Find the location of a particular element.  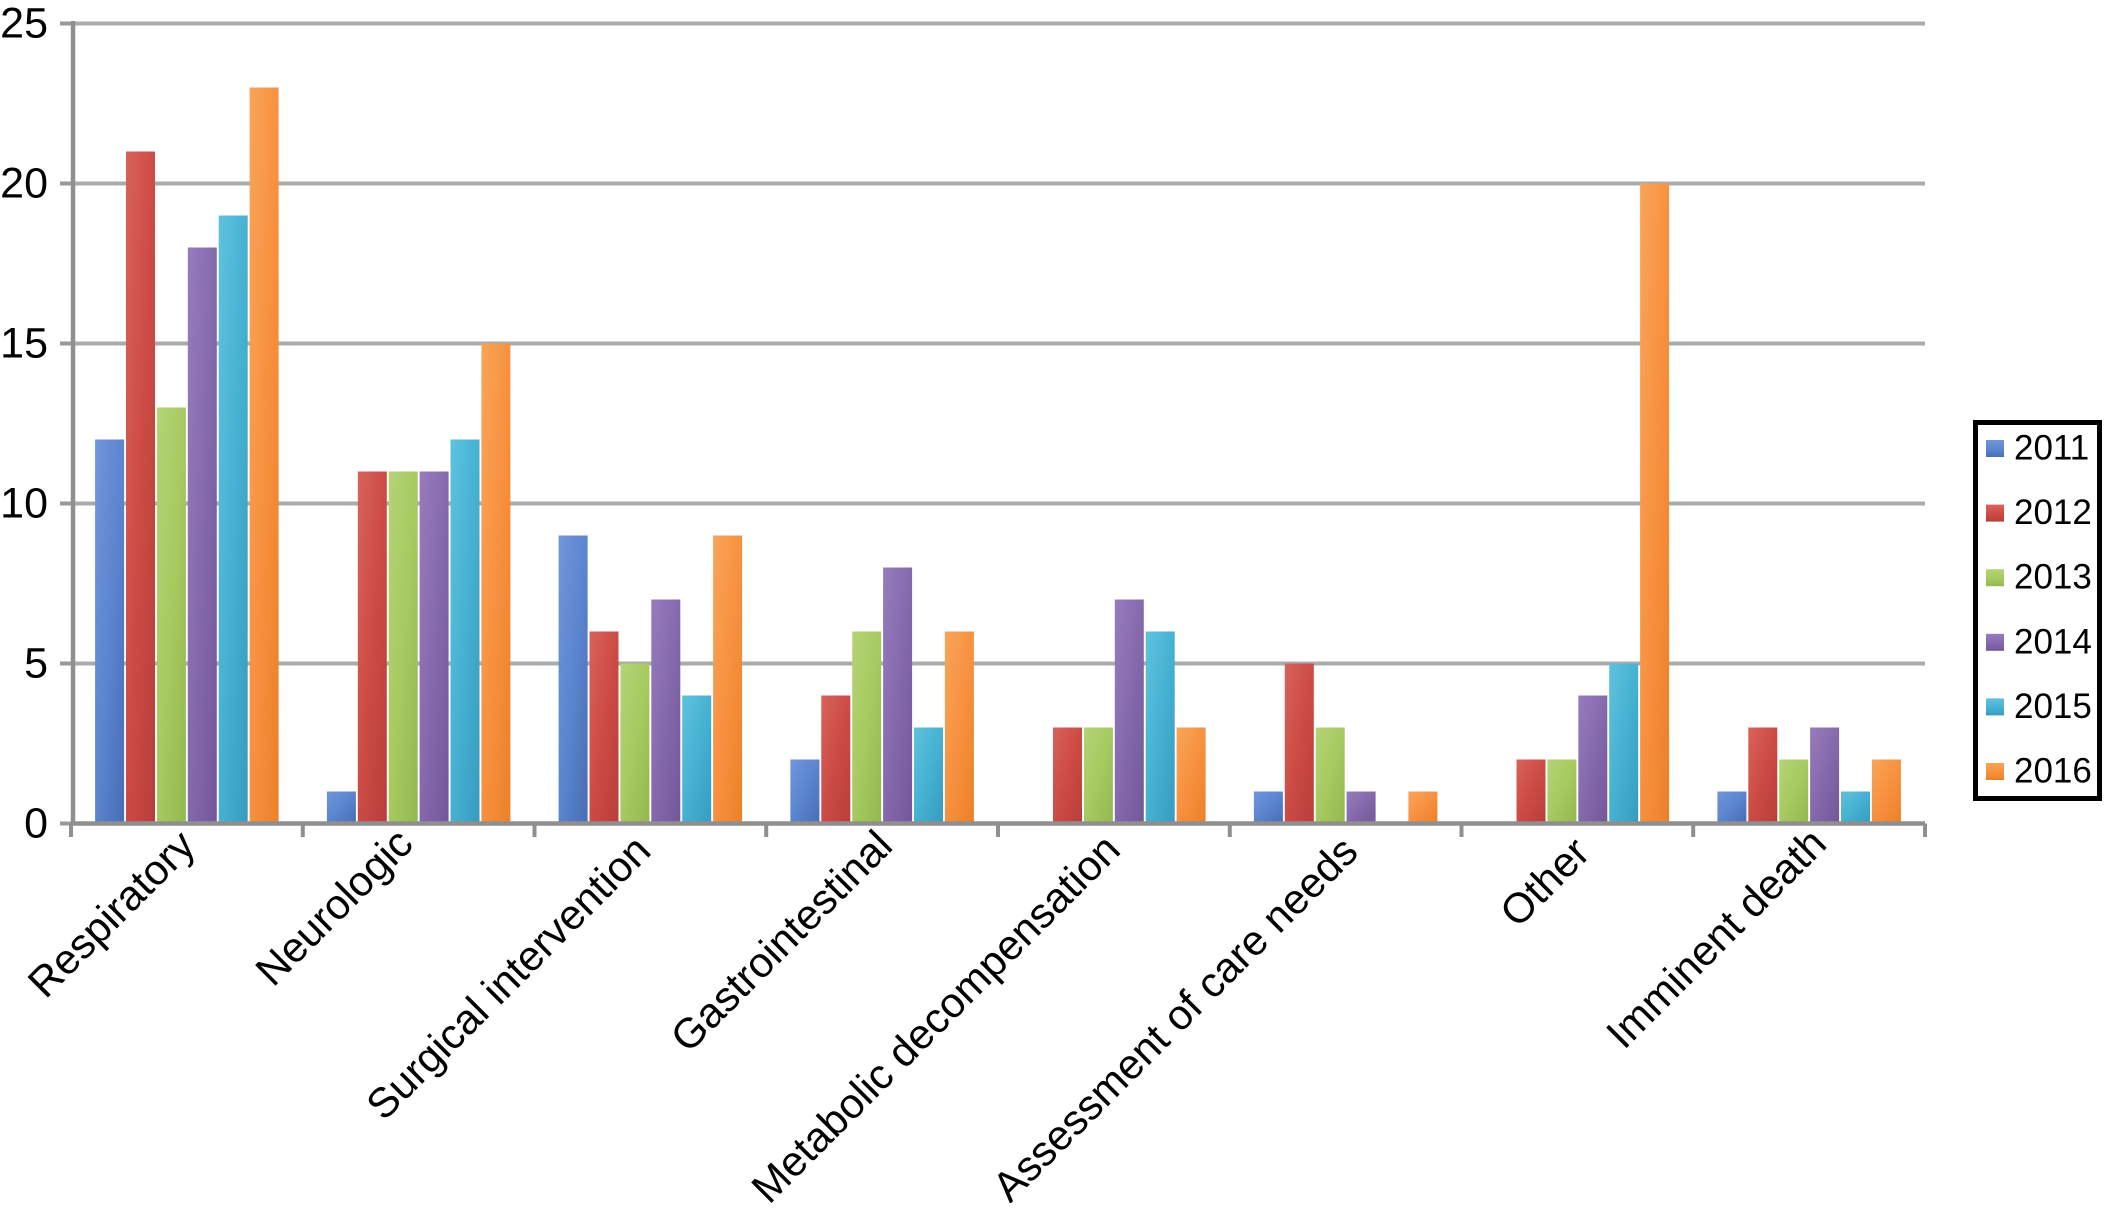

svg-text: 5 is located at coordinates (36, 664).